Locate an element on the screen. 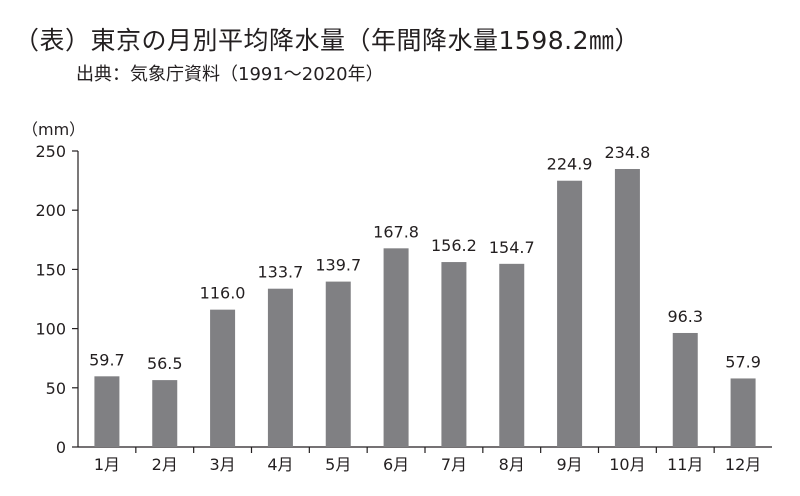  x-axis: 1月 2月 3月 4月 5月 6月 7月 8月 9月 10月 11月 12月 is located at coordinates (425, 460).